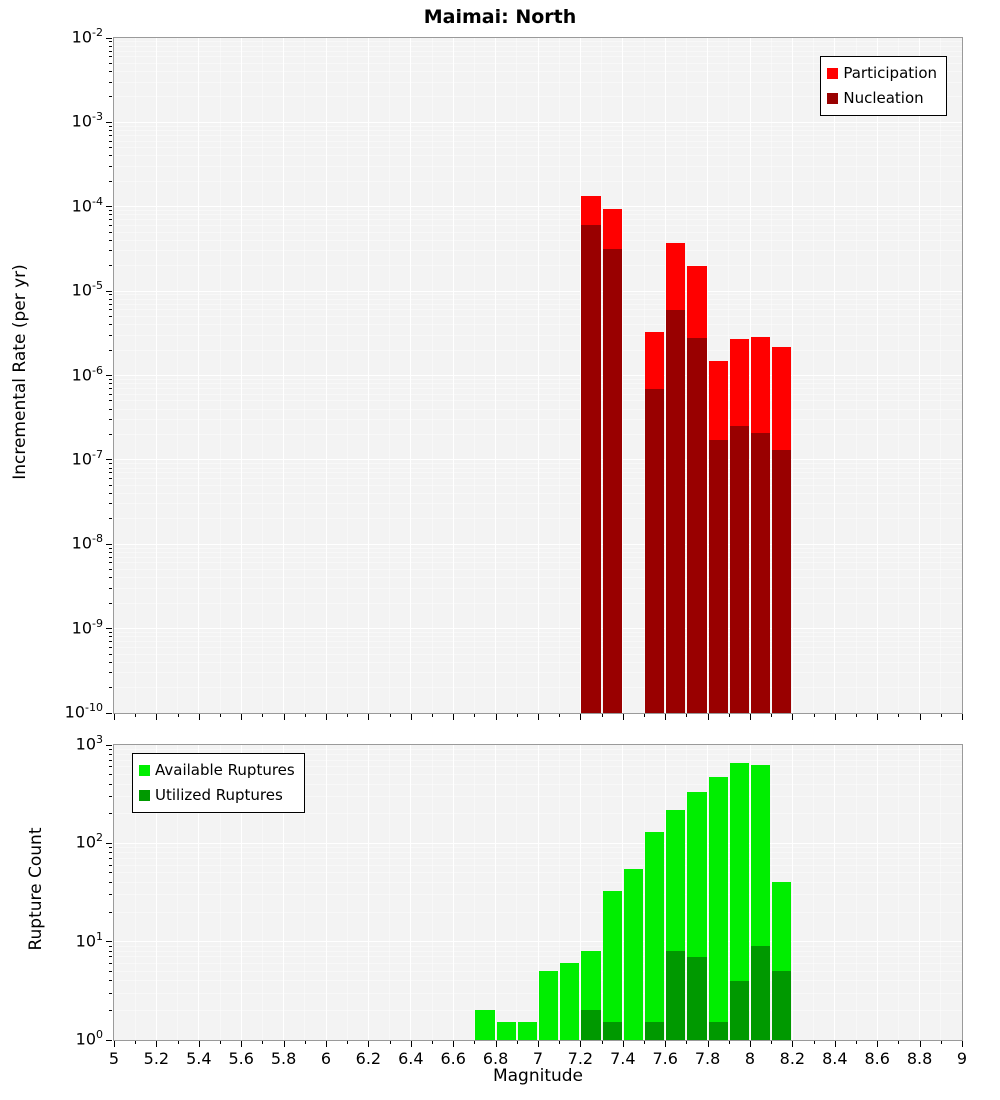 Image resolution: width=1000 pixels, height=1100 pixels. Describe the element at coordinates (538, 1058) in the screenshot. I see `x-tick-label: 7` at that location.